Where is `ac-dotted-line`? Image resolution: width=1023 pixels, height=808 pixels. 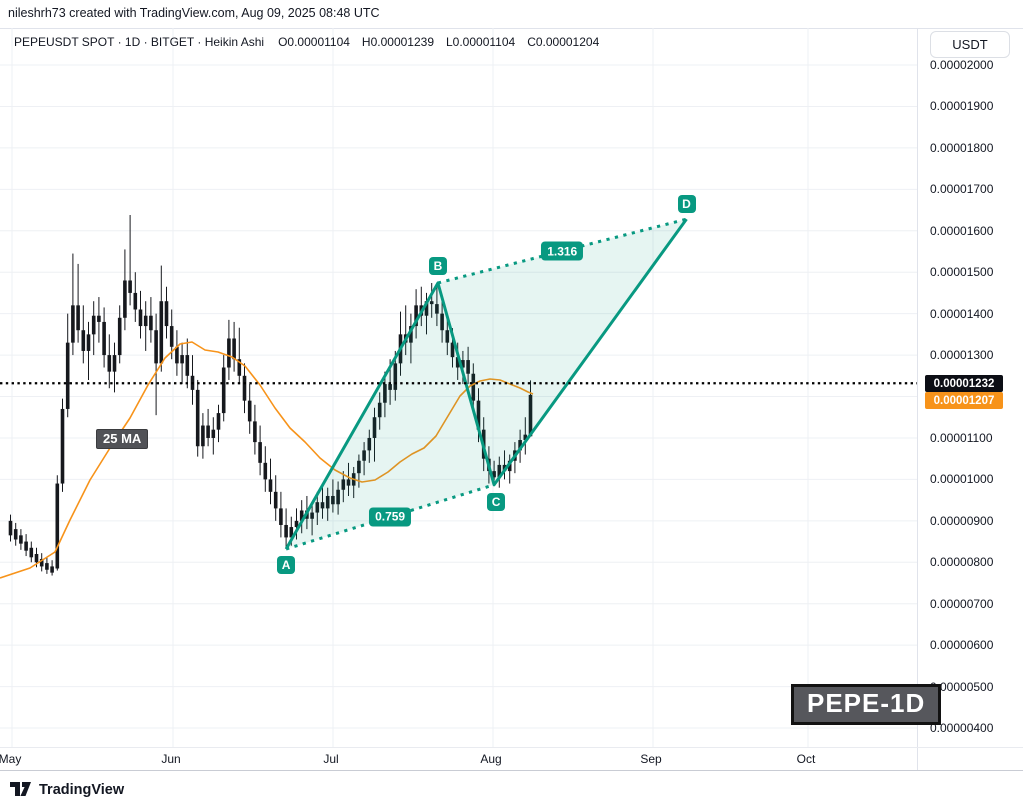
ac-dotted-line is located at coordinates (390, 517).